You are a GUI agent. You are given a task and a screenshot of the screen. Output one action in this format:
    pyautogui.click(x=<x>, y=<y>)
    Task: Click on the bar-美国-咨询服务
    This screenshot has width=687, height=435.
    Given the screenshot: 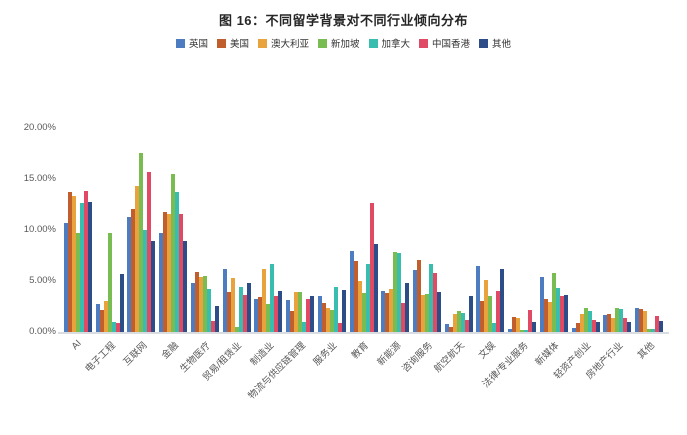 What is the action you would take?
    pyautogui.click(x=418, y=296)
    